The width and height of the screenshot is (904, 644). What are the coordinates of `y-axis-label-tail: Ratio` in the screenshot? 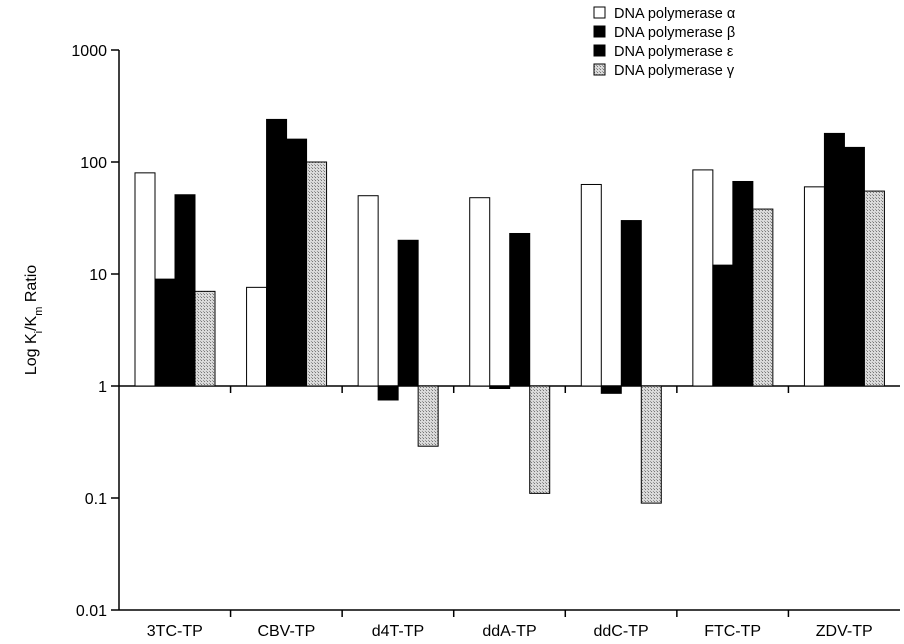 It's located at (31, 286).